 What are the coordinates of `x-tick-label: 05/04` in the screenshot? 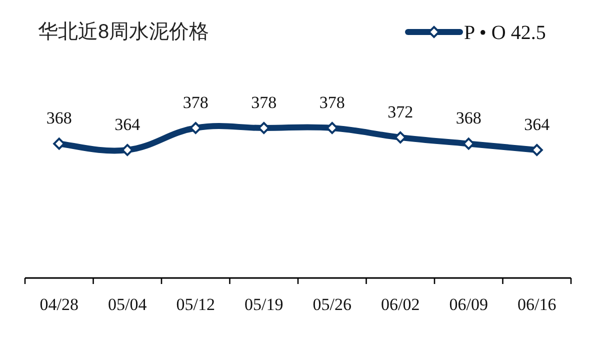 It's located at (128, 304).